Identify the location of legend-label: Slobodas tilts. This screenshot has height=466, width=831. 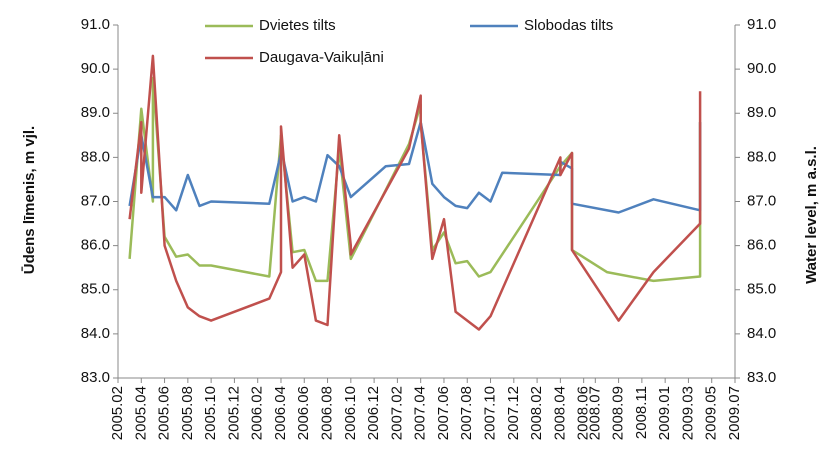
(568, 25).